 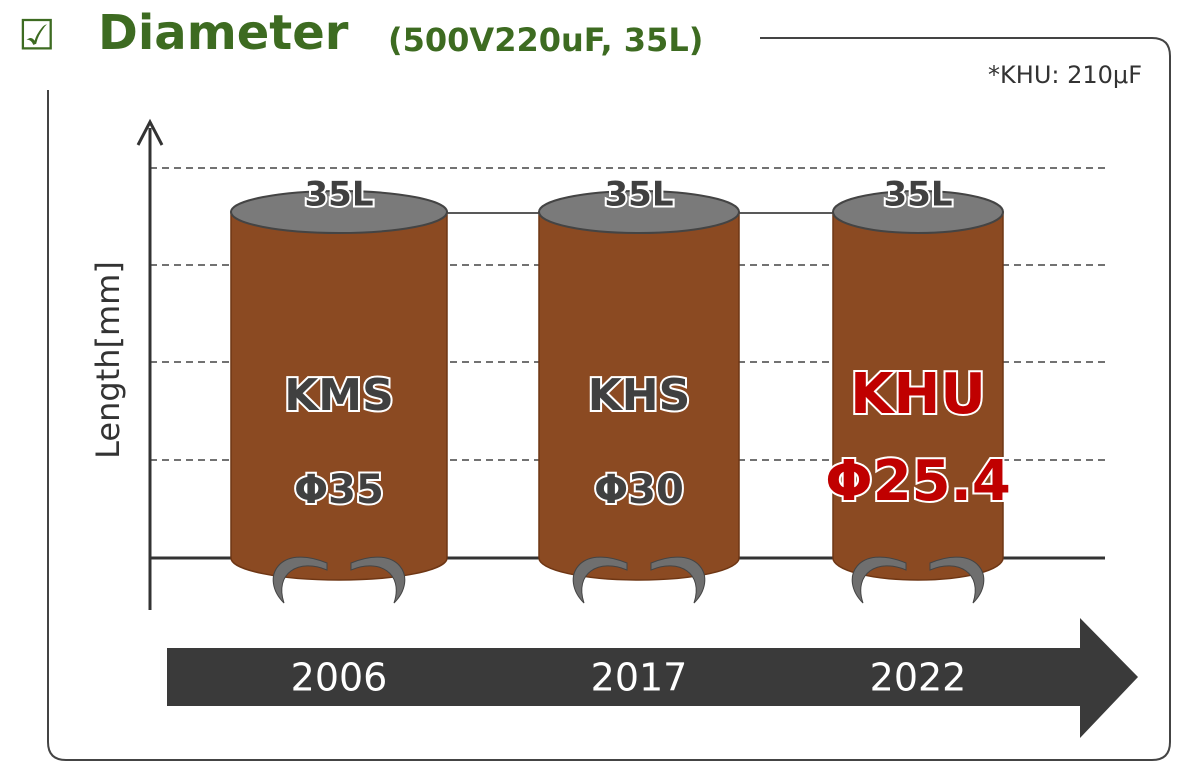 What do you see at coordinates (545, 40) in the screenshot?
I see `subtitle: (500V220uF, 35L)` at bounding box center [545, 40].